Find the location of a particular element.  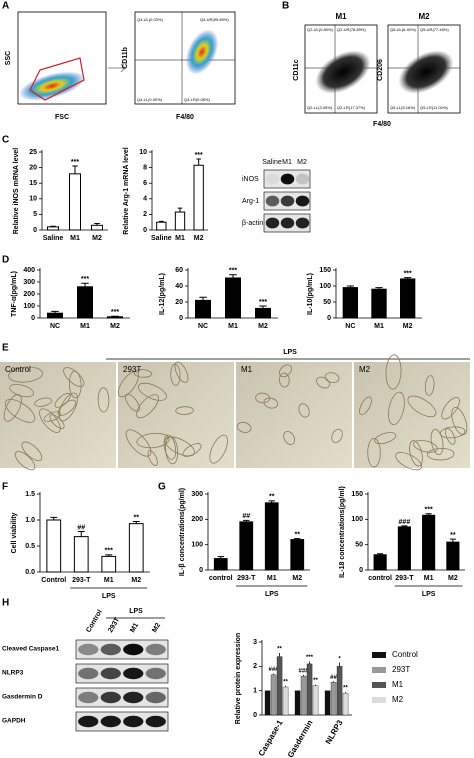

y-tick-label: 1 is located at coordinates (255, 691).